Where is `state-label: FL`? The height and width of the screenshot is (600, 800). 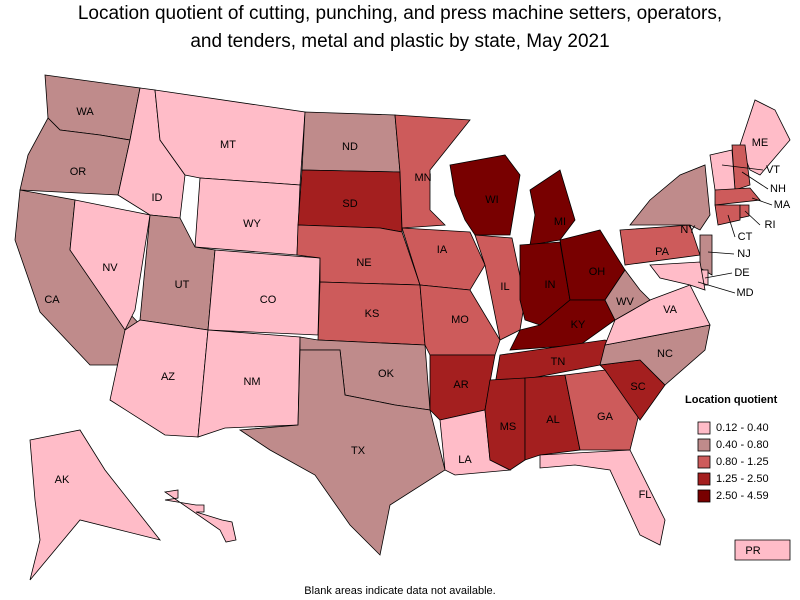 state-label: FL is located at coordinates (645, 495).